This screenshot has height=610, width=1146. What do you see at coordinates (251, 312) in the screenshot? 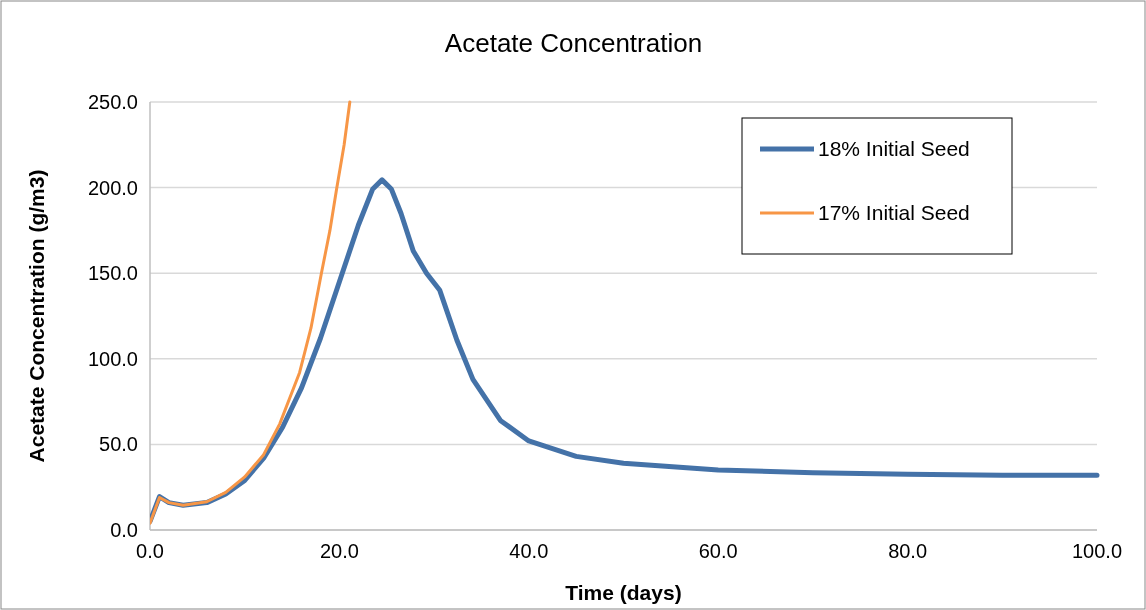
I see `line-series` at bounding box center [251, 312].